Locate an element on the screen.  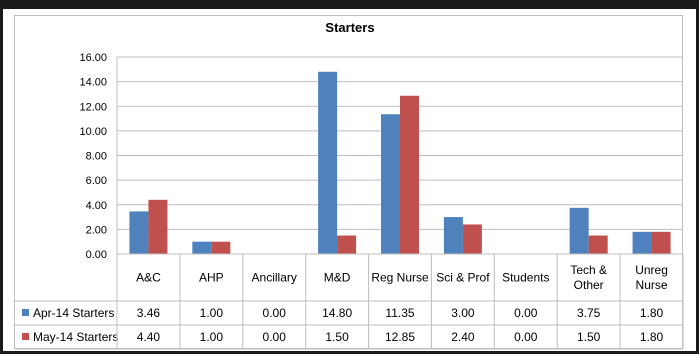
data-value: 11.35 is located at coordinates (399, 313).